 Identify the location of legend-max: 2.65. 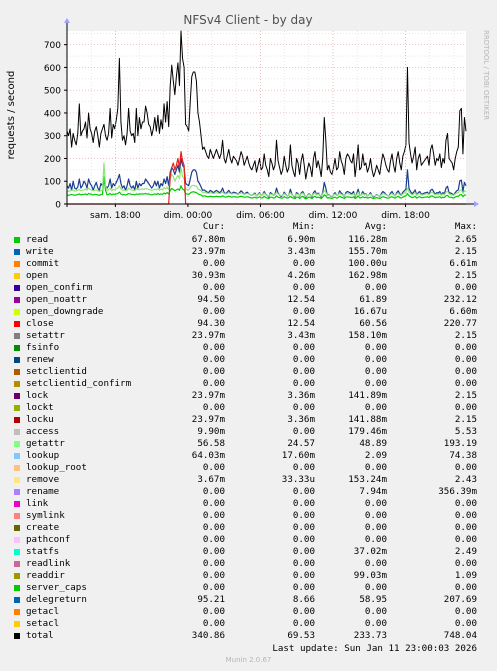
(465, 239).